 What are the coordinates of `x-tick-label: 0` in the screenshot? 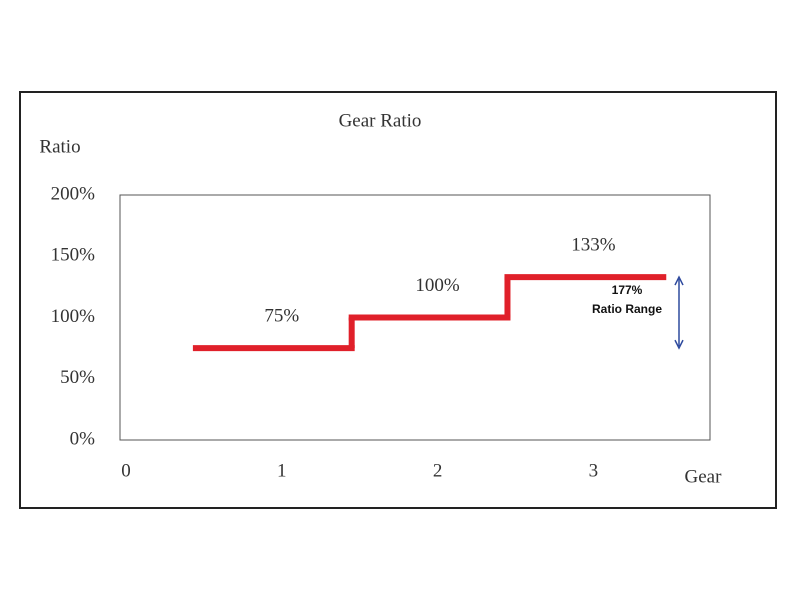 It's located at (126, 470).